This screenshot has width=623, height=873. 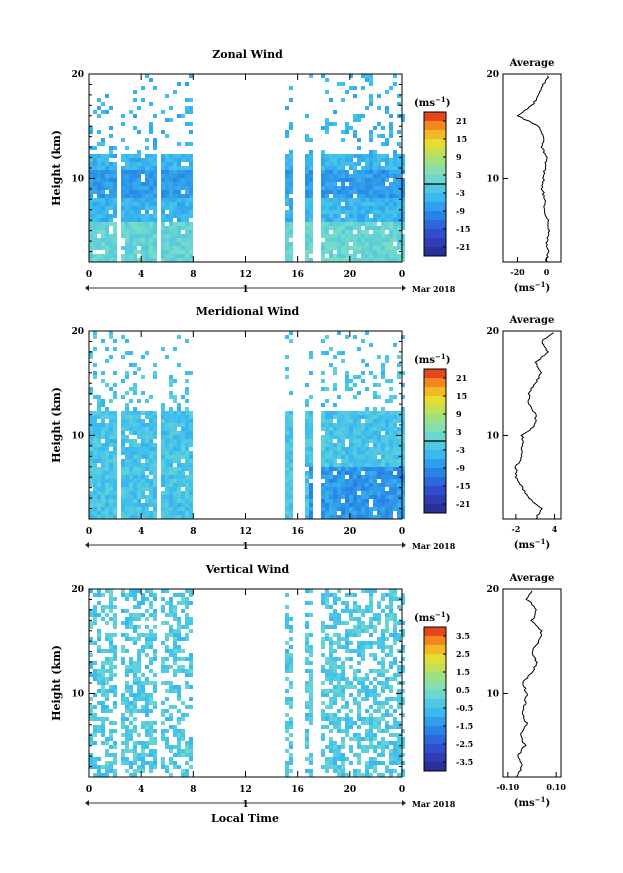 I want to click on colorbar-segment, so click(x=435, y=464).